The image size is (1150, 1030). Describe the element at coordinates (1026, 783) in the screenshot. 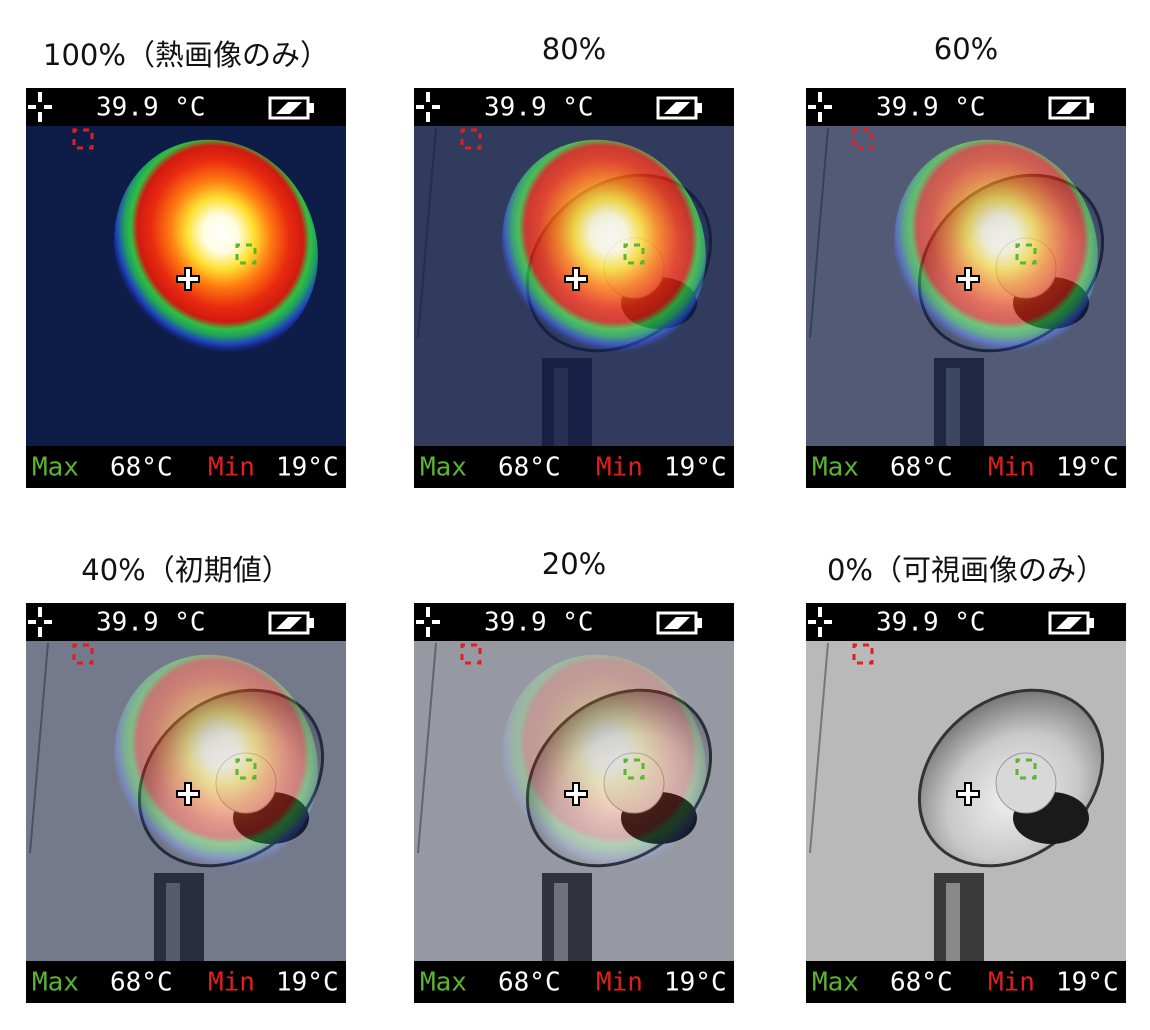

I see `bulb` at that location.